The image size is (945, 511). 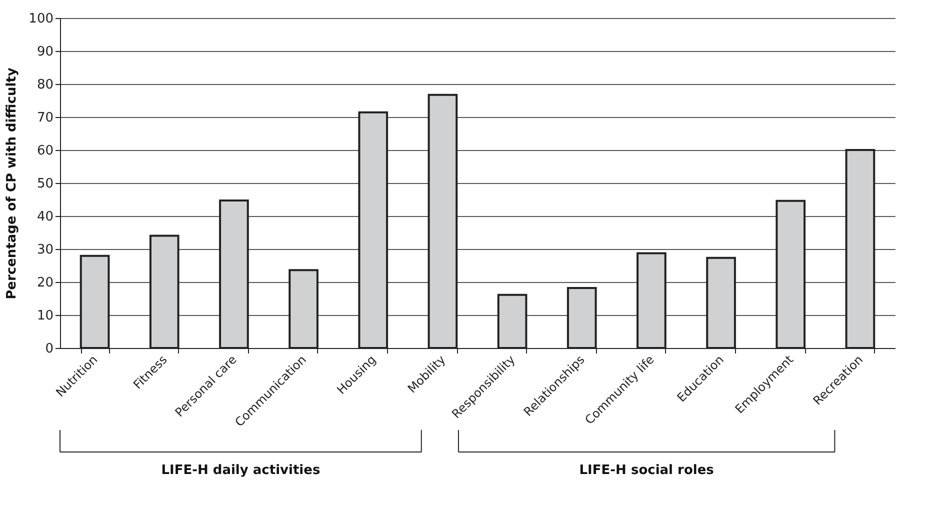 I want to click on y-tick-label: 60, so click(x=45, y=151).